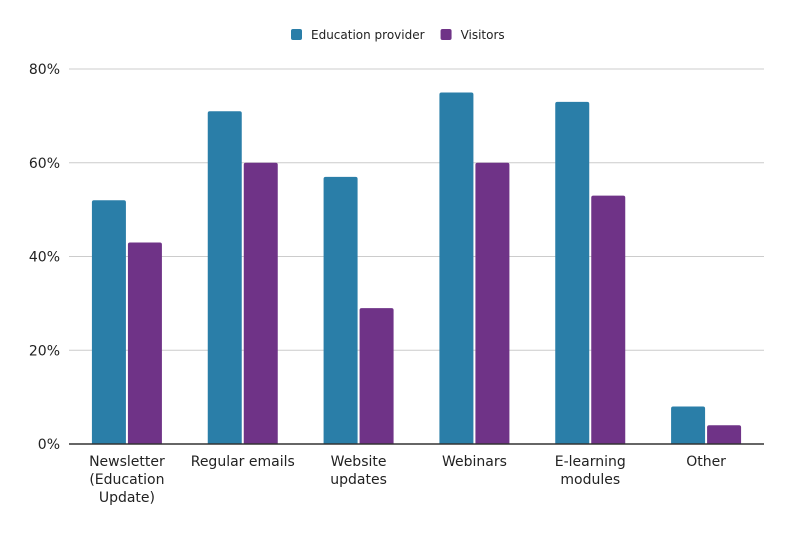  I want to click on legend-item-education-provider: Education provider, so click(358, 35).